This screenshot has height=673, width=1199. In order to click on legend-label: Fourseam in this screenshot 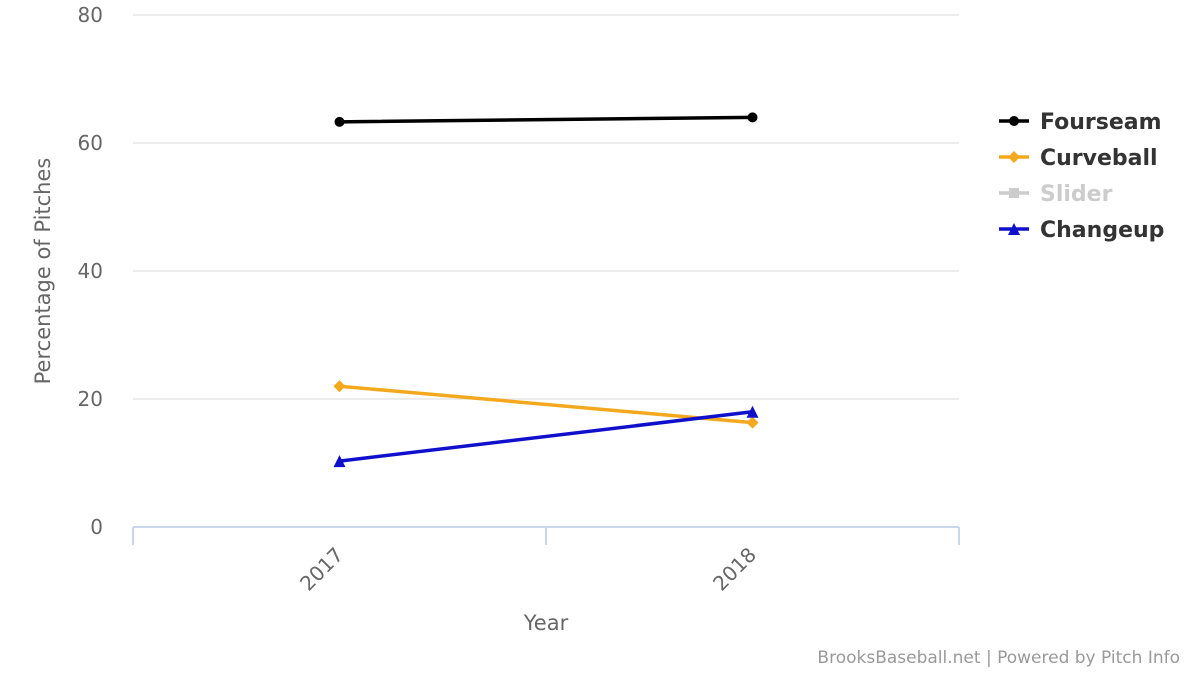, I will do `click(1101, 122)`.